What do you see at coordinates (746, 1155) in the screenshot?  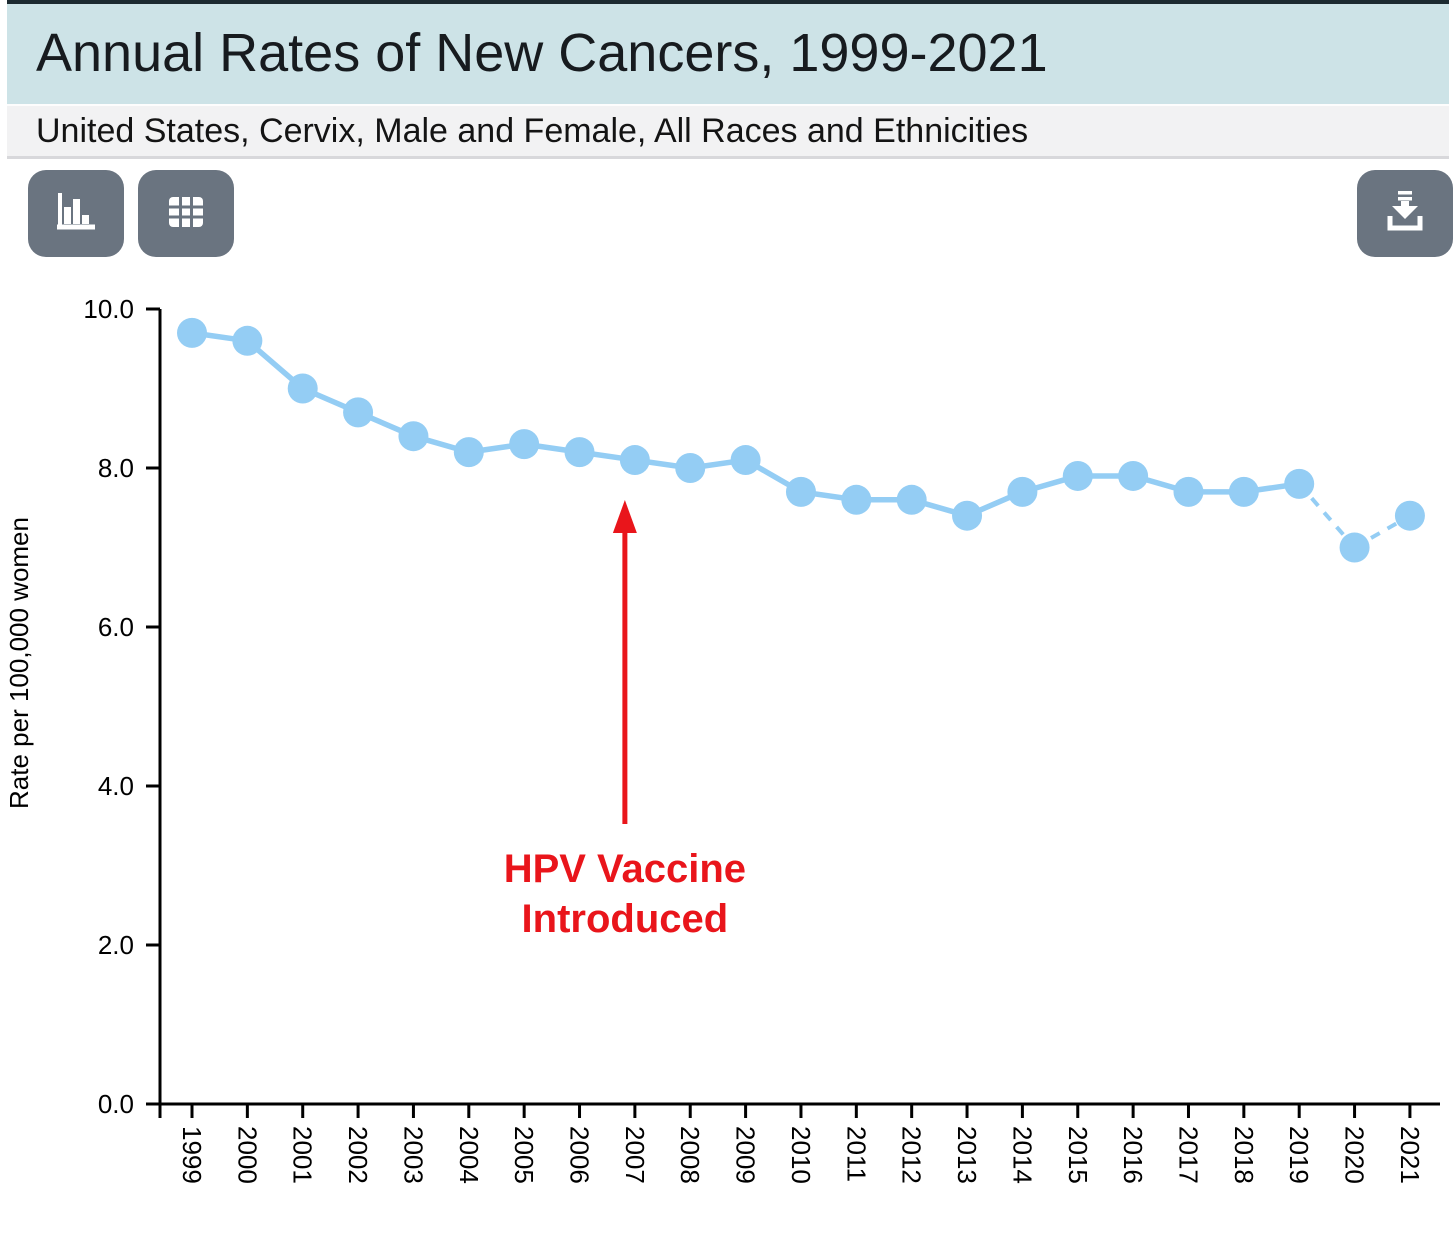 I see `x-tick-label: 2009` at bounding box center [746, 1155].